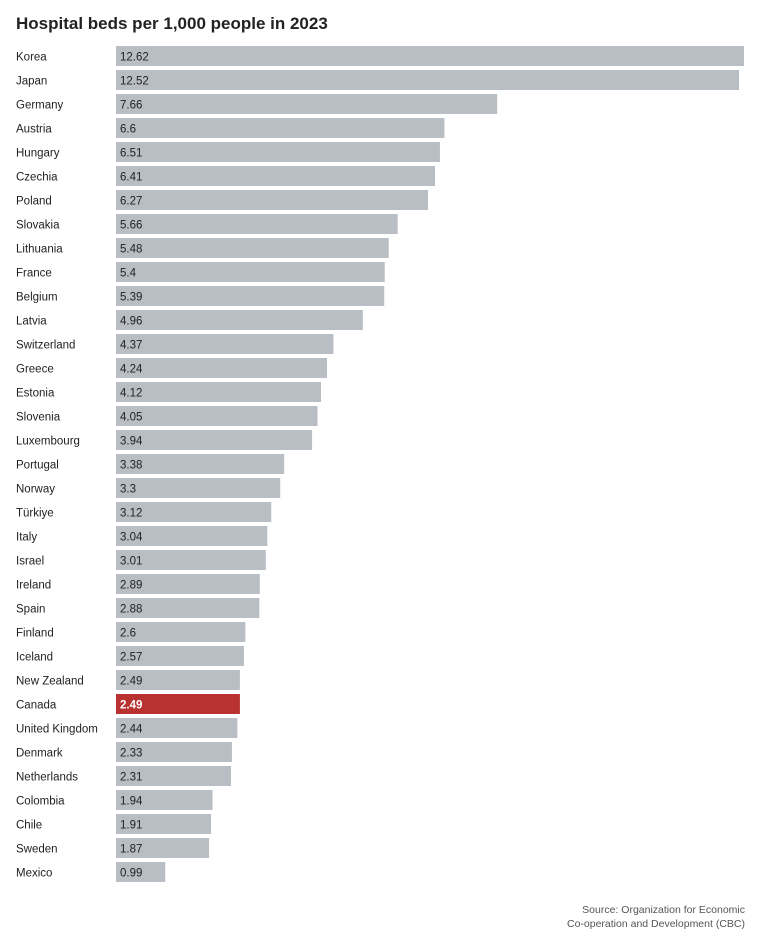  I want to click on category-label-denmark: Denmark, so click(39, 754).